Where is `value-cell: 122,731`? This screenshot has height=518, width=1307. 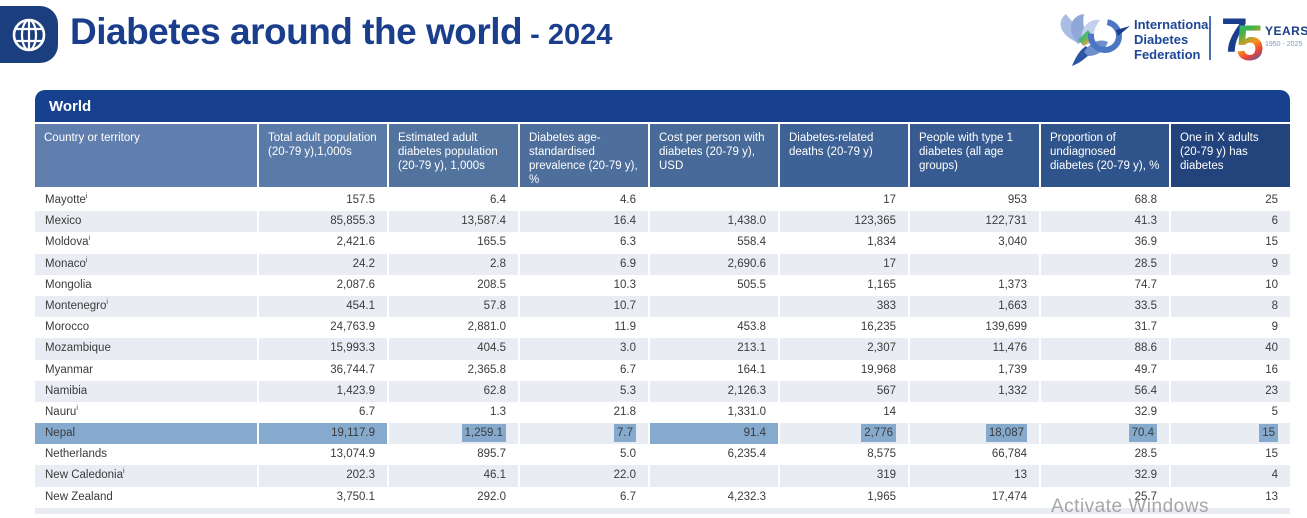
value-cell: 122,731 is located at coordinates (973, 222).